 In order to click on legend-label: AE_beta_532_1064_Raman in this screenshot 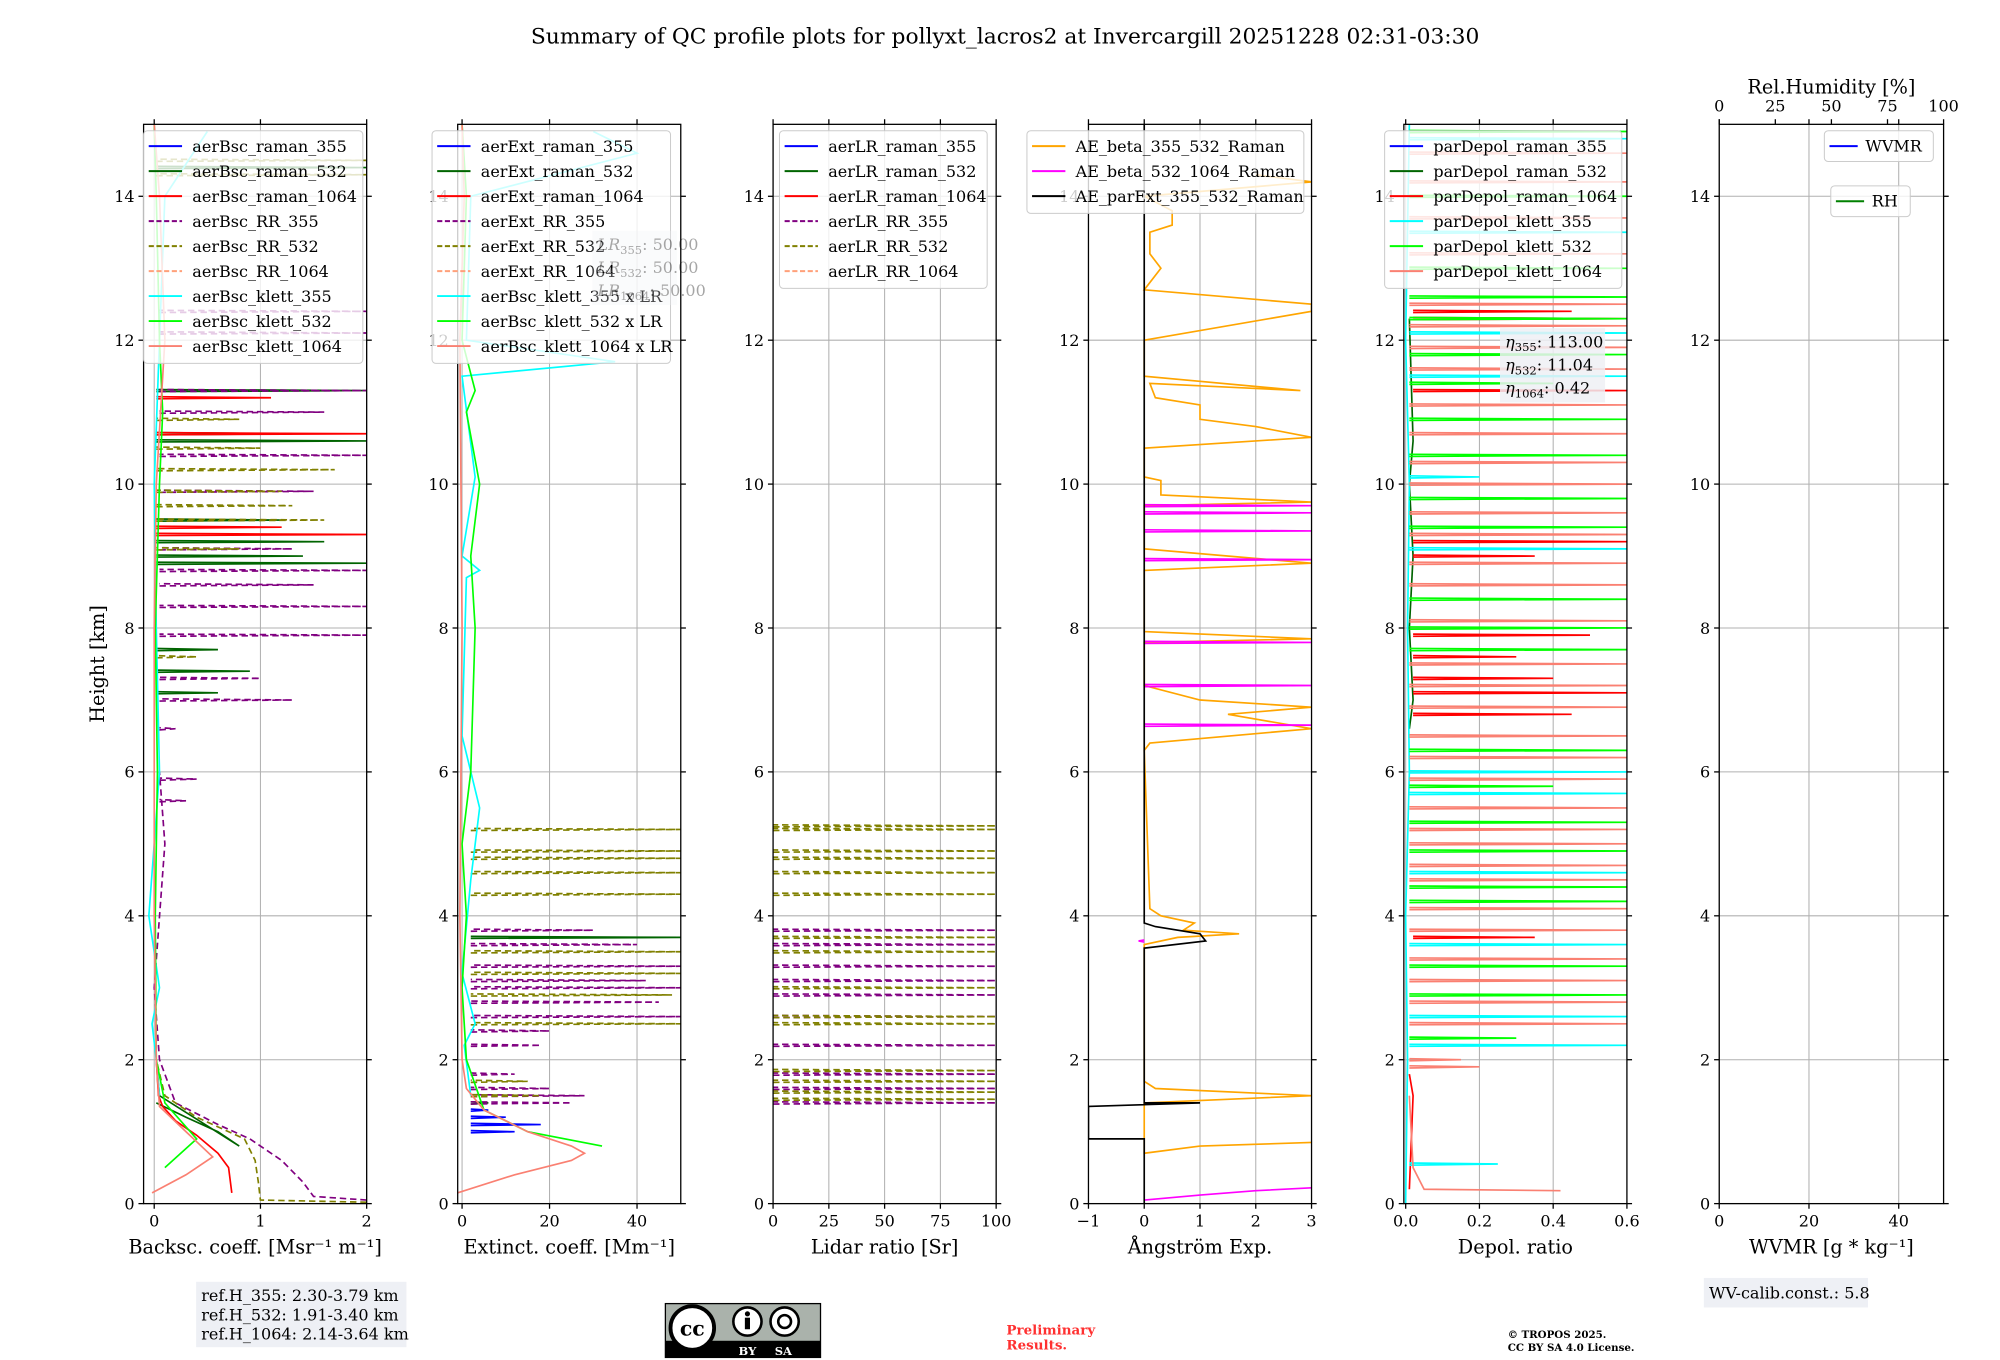, I will do `click(1185, 171)`.